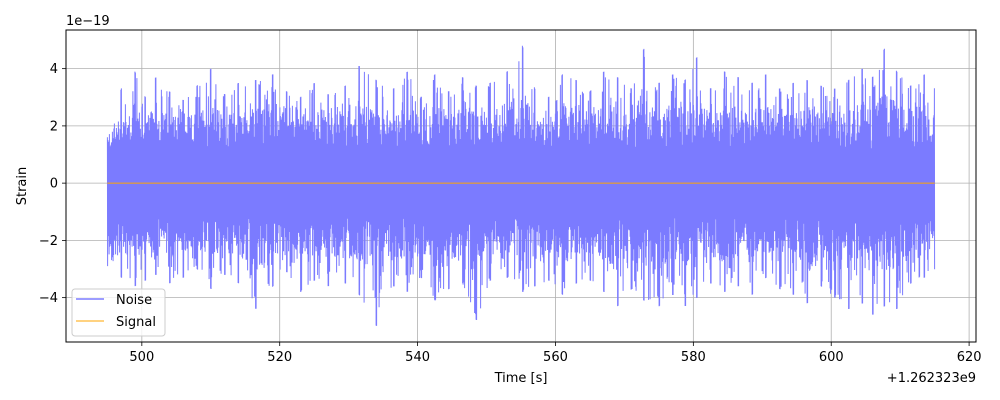 The height and width of the screenshot is (400, 1000). What do you see at coordinates (54, 126) in the screenshot?
I see `y-tick-label: 2` at bounding box center [54, 126].